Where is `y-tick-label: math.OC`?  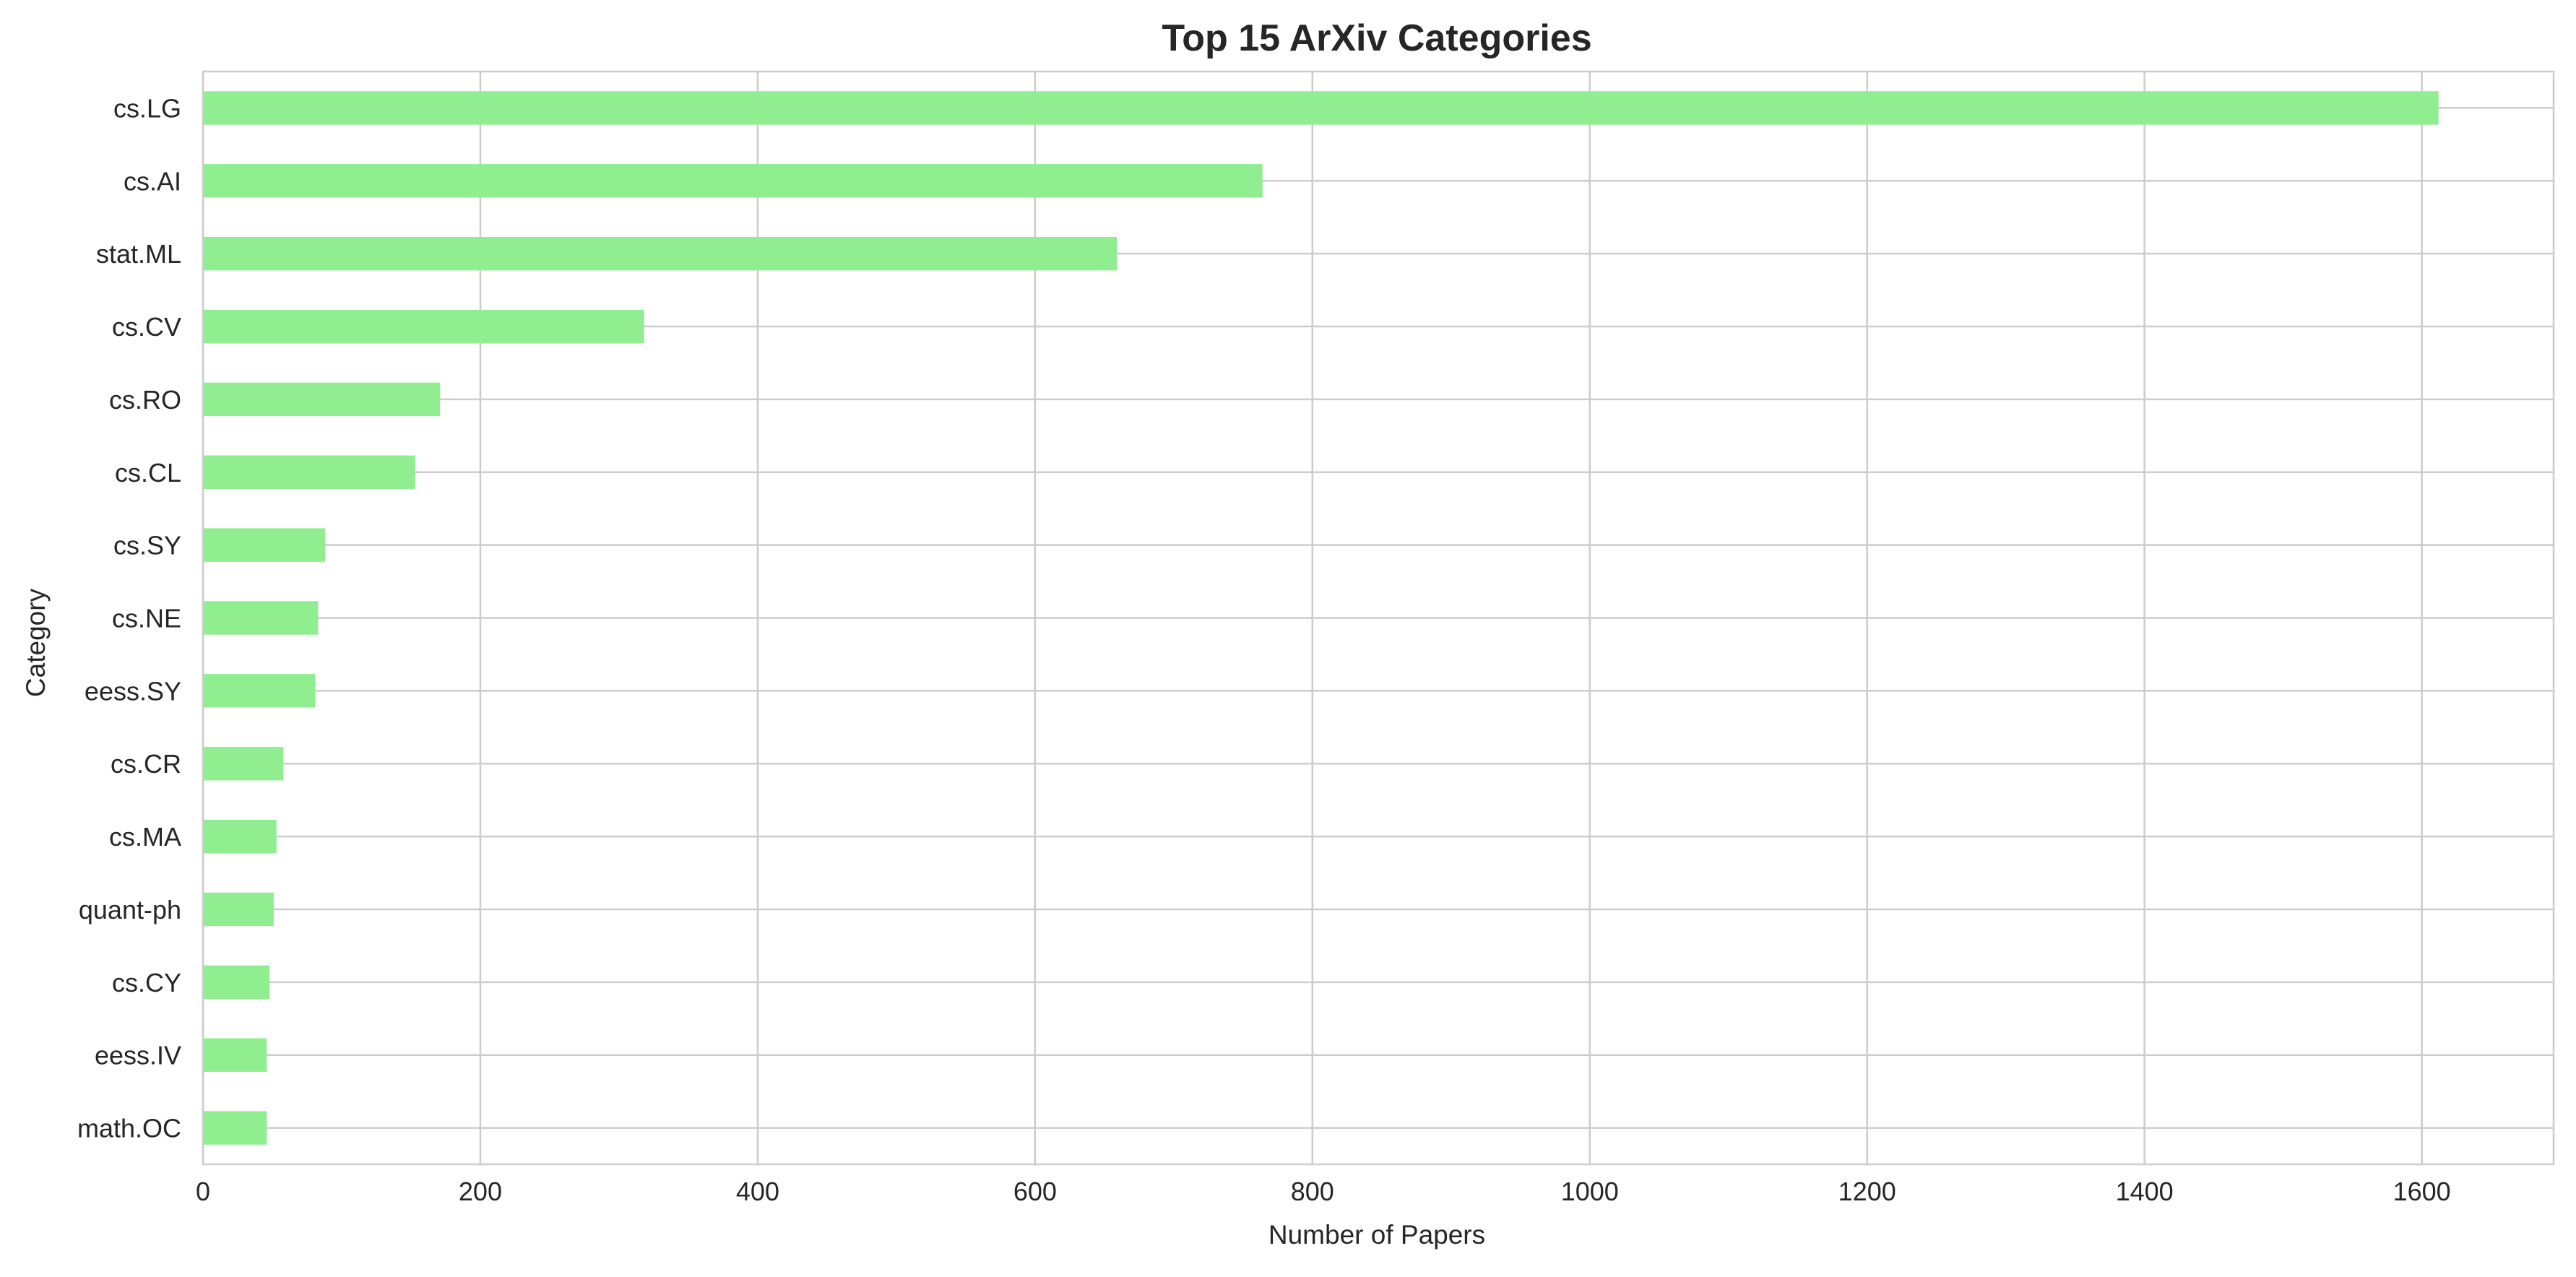
y-tick-label: math.OC is located at coordinates (129, 1128).